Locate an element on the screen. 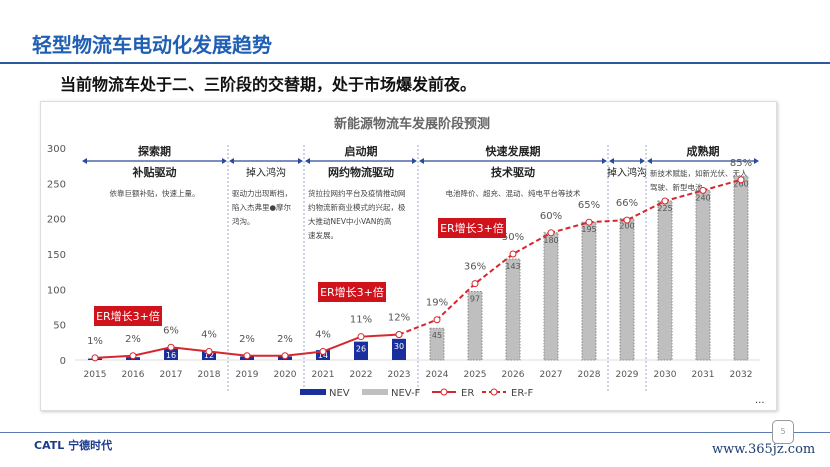 Image resolution: width=830 pixels, height=467 pixels. bar-value-label: 143 is located at coordinates (512, 266).